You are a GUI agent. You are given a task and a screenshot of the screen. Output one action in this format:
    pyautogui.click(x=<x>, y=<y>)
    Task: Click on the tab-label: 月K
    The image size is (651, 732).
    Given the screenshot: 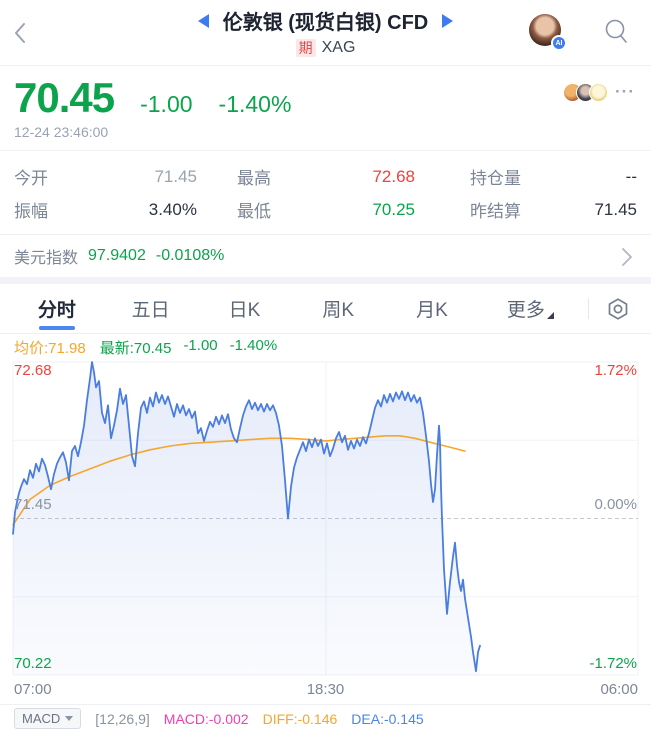 What is the action you would take?
    pyautogui.click(x=432, y=310)
    